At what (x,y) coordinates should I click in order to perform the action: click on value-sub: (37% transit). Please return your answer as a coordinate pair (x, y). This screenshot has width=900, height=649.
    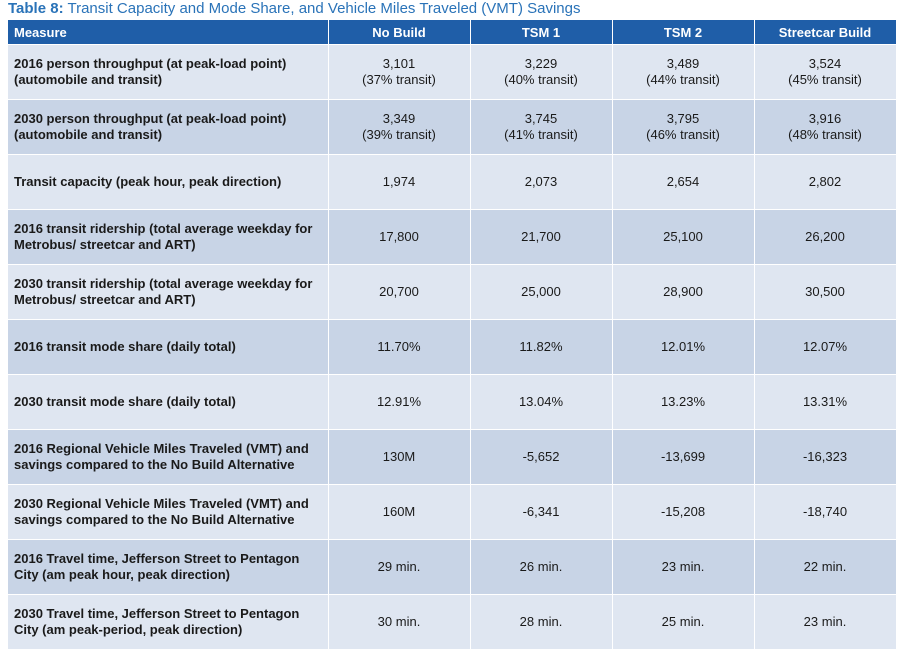
    Looking at the image, I should click on (399, 80).